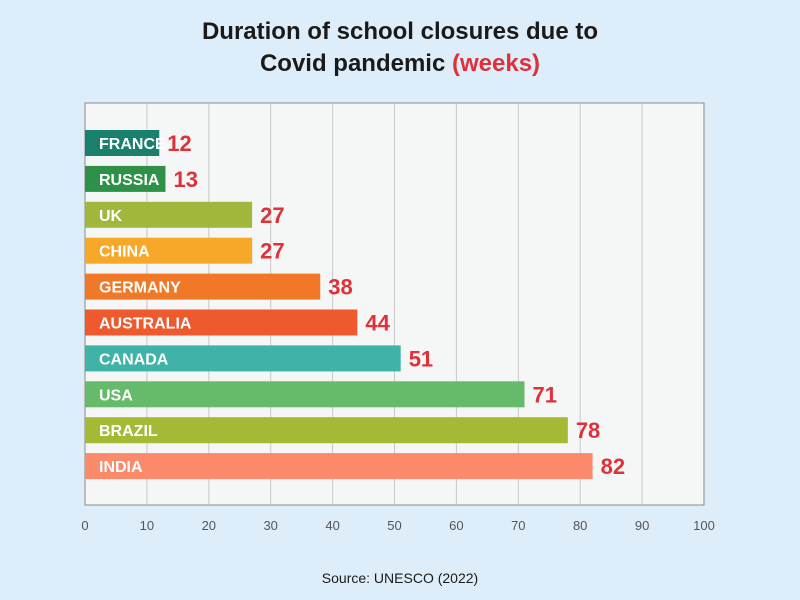  Describe the element at coordinates (111, 216) in the screenshot. I see `category-label-uk: UK` at that location.